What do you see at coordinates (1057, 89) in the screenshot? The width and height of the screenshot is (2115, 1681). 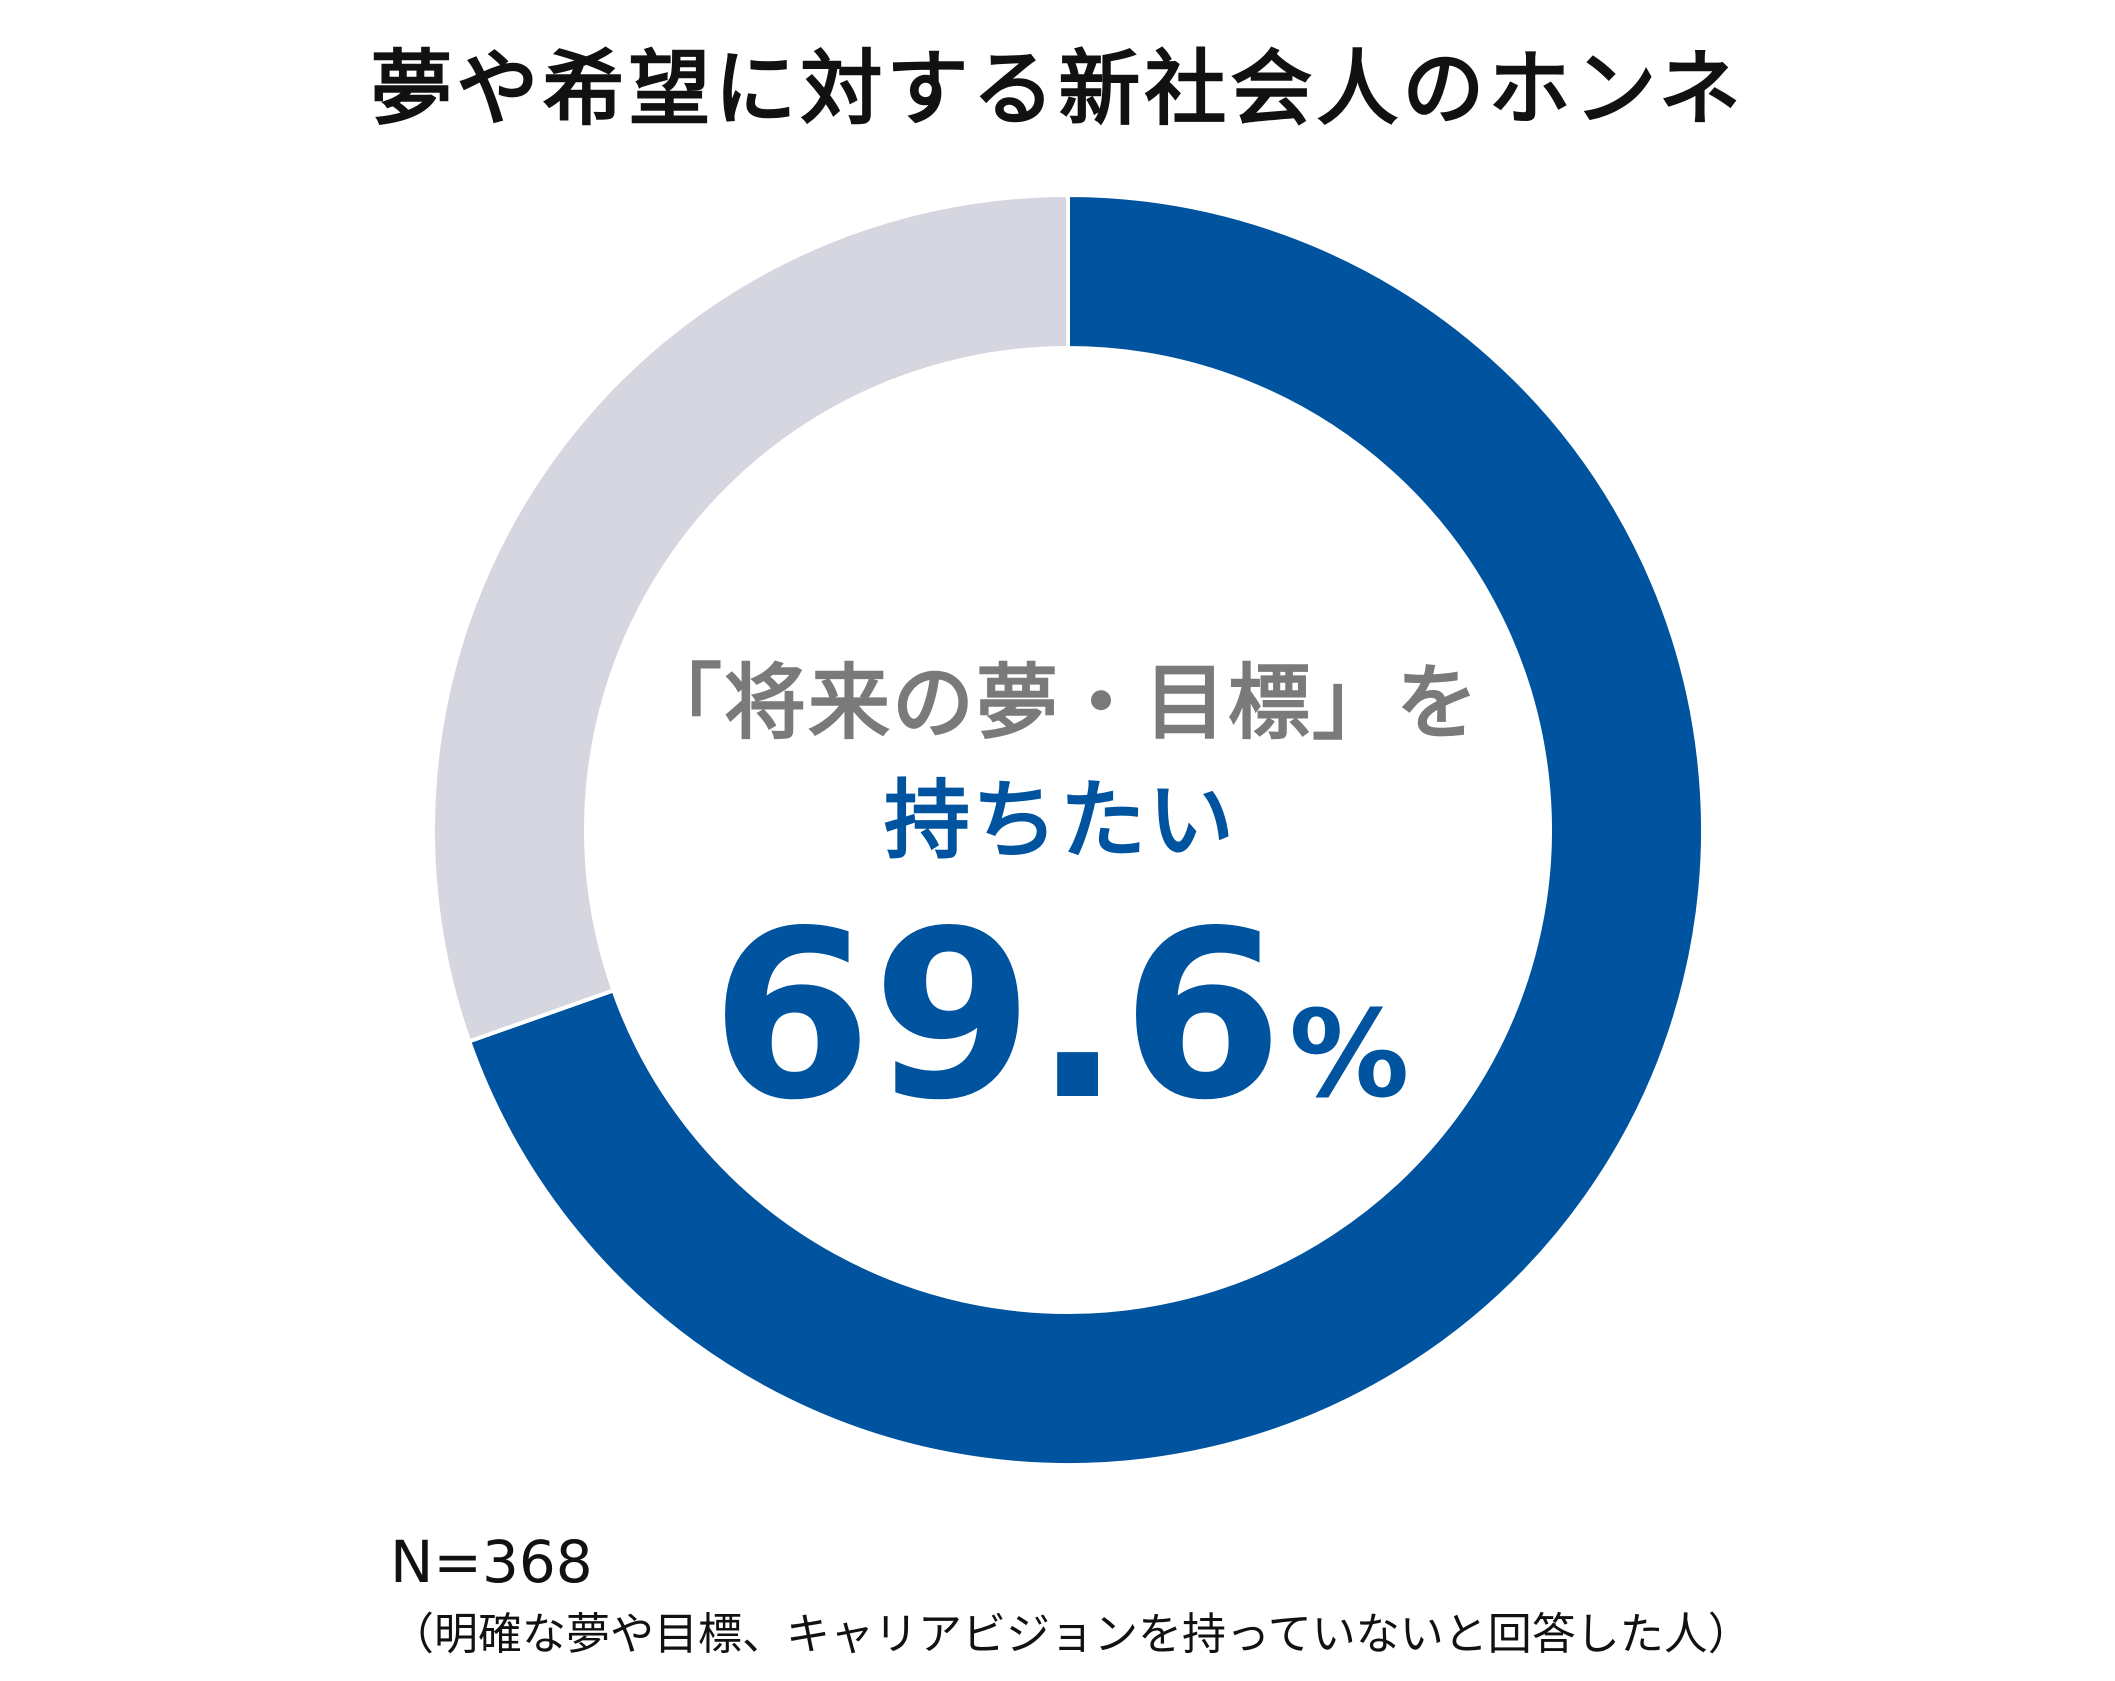 I see `chart-title: 夢や希望に対する新社会人のホンネ` at bounding box center [1057, 89].